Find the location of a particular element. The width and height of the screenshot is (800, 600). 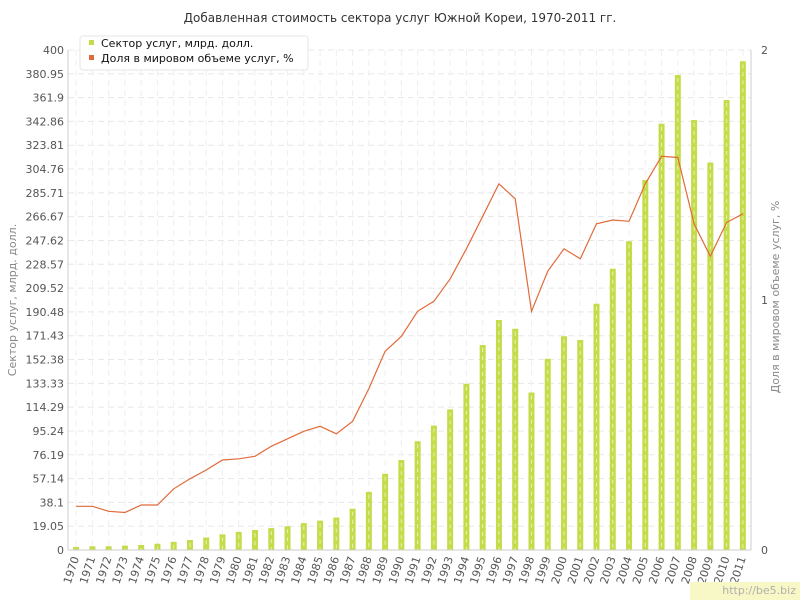

y-tick-label: 95.24 is located at coordinates (49, 431).